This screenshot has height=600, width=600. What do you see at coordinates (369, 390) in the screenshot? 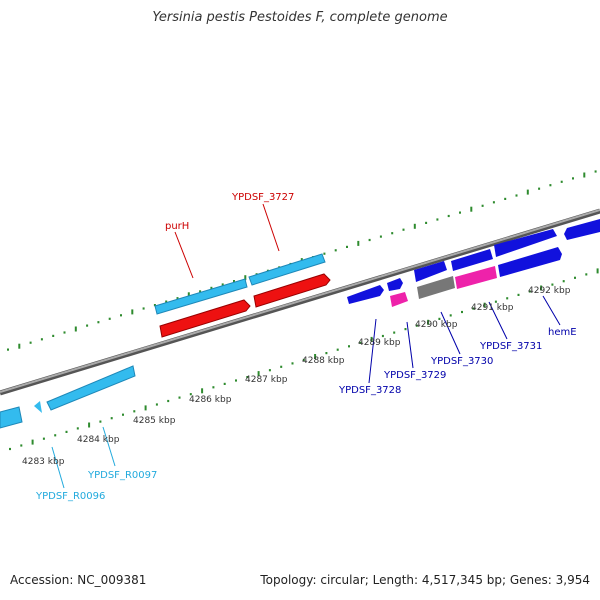
I see `gene-label-YPDSF_3728: YPDSF_3728` at bounding box center [369, 390].